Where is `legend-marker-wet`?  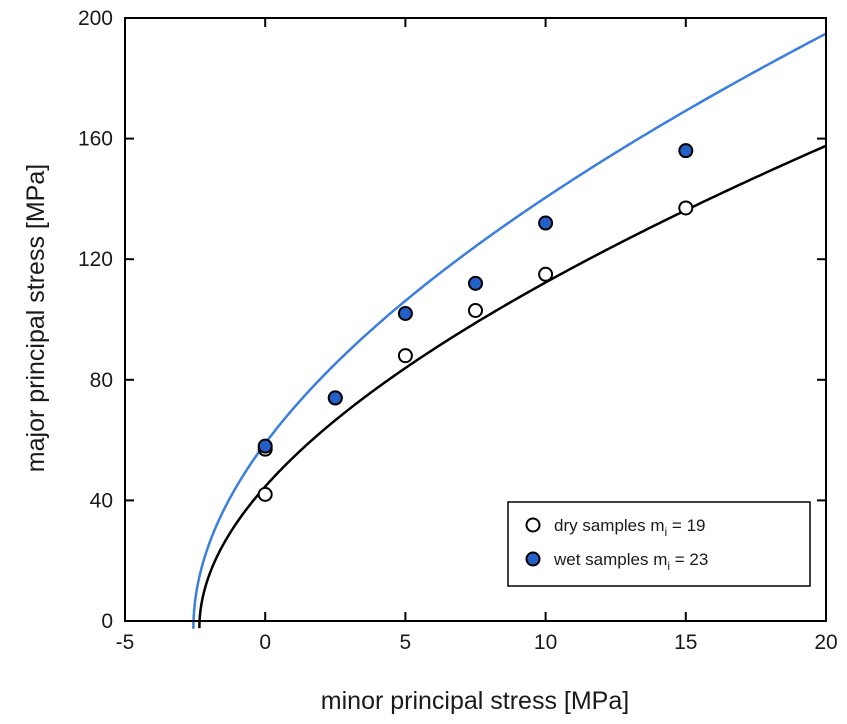
legend-marker-wet is located at coordinates (533, 559).